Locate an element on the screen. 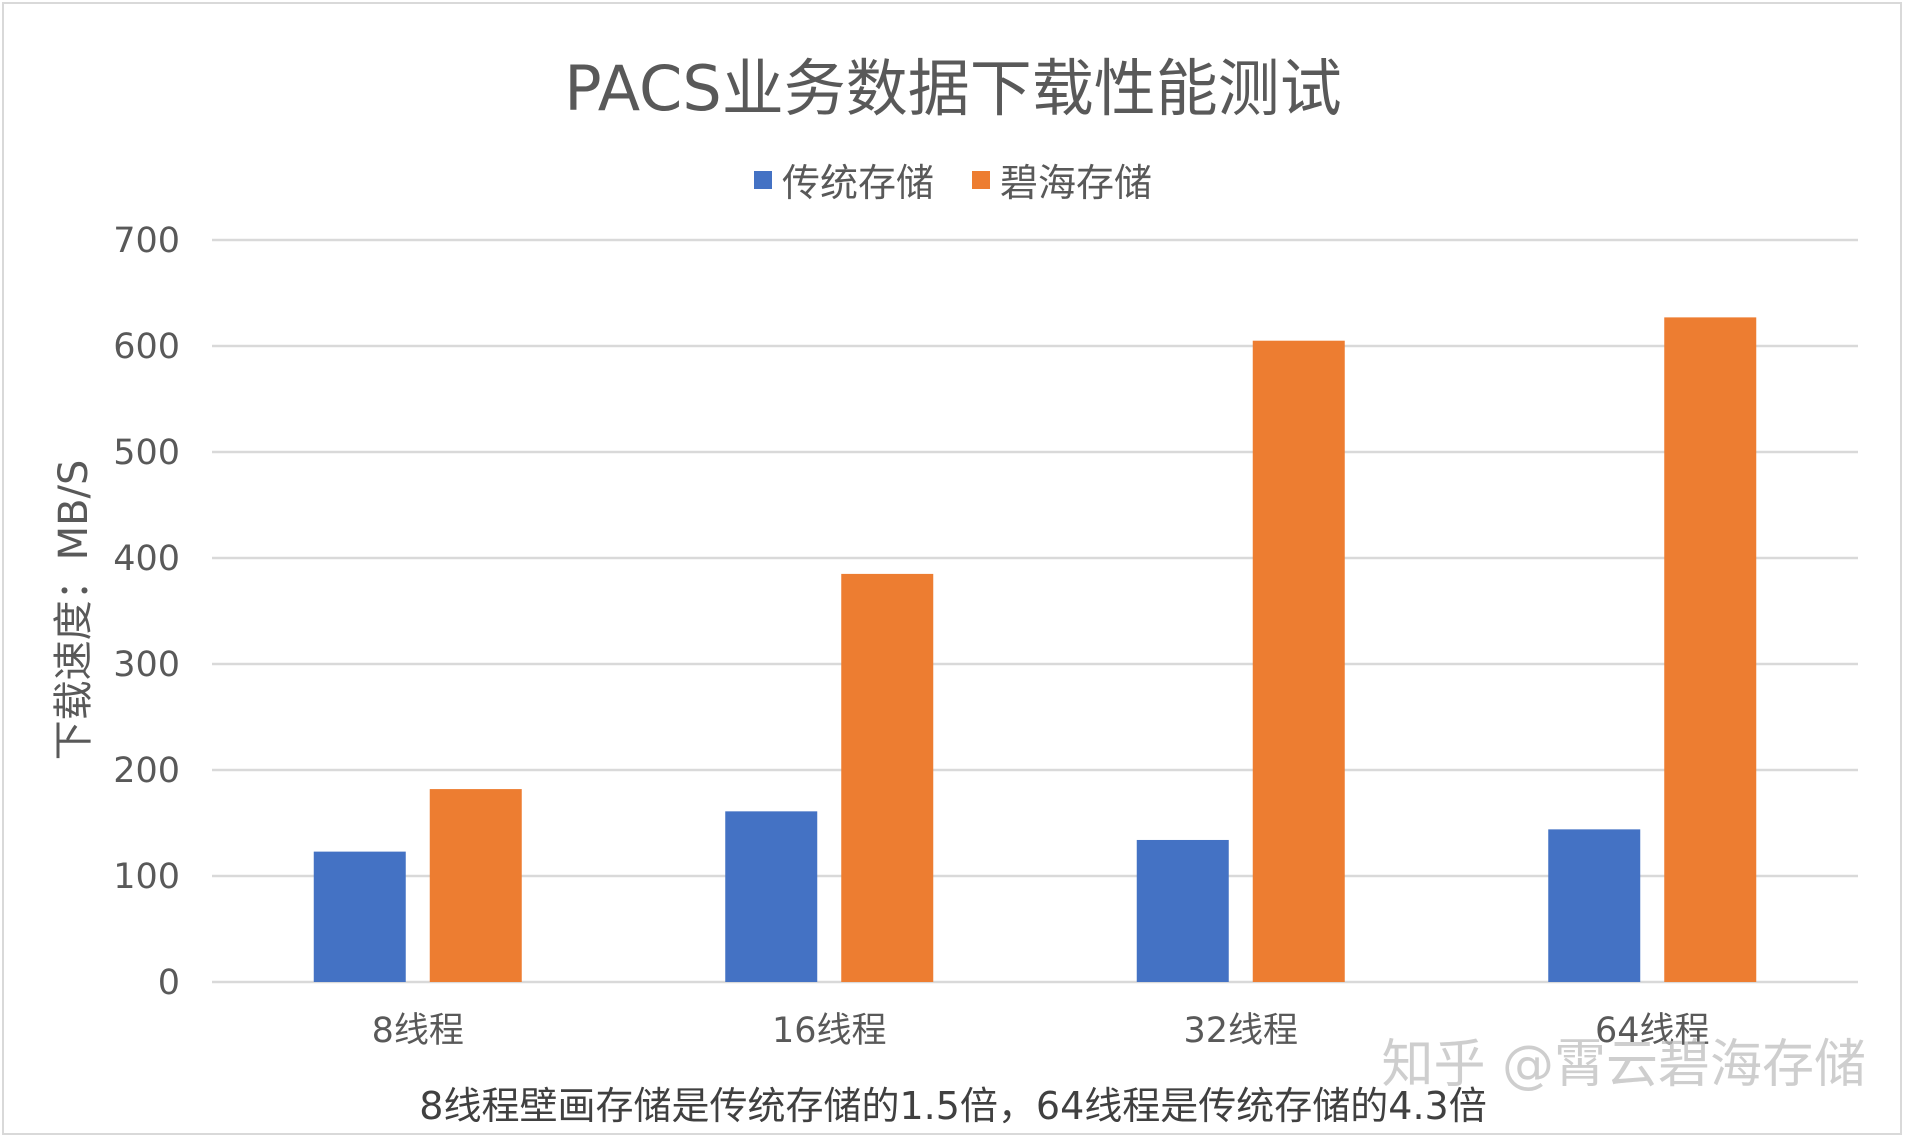 The width and height of the screenshot is (1906, 1139). chart-caption: 8线程壁画存储是传统存储的1.5倍，64线程是传统存储的4.3倍 is located at coordinates (953, 1106).